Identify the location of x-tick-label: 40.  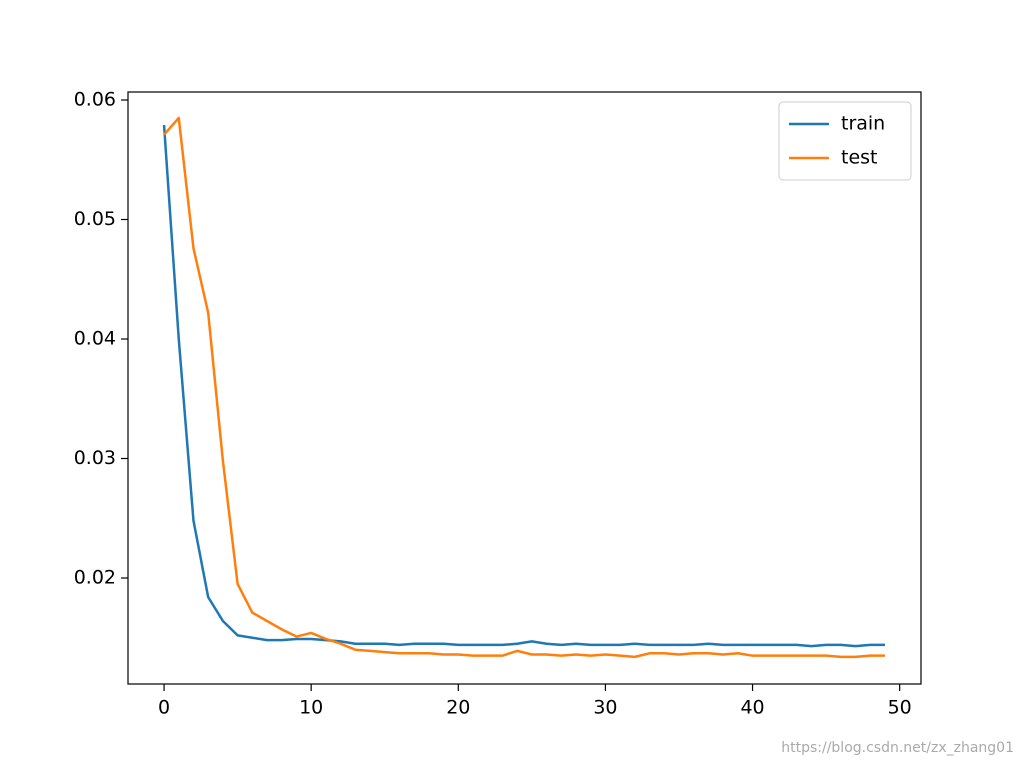
(752, 708).